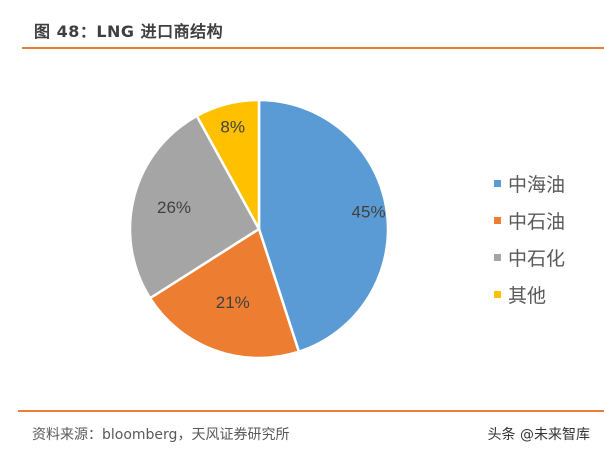 The width and height of the screenshot is (604, 452). I want to click on chart-title: 图 48：LNG 进口商结构, so click(129, 31).